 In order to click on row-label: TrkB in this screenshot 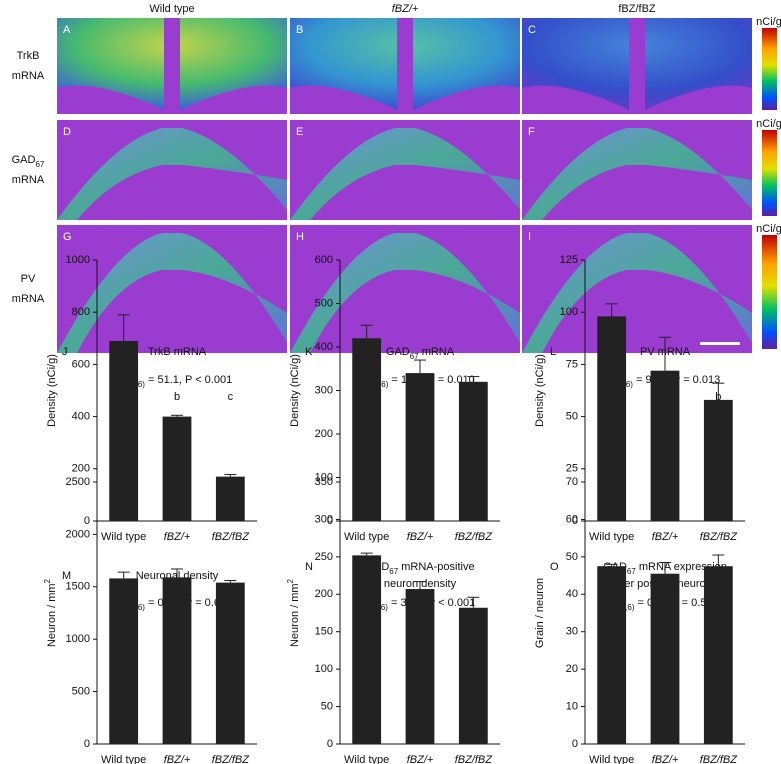, I will do `click(28, 56)`.